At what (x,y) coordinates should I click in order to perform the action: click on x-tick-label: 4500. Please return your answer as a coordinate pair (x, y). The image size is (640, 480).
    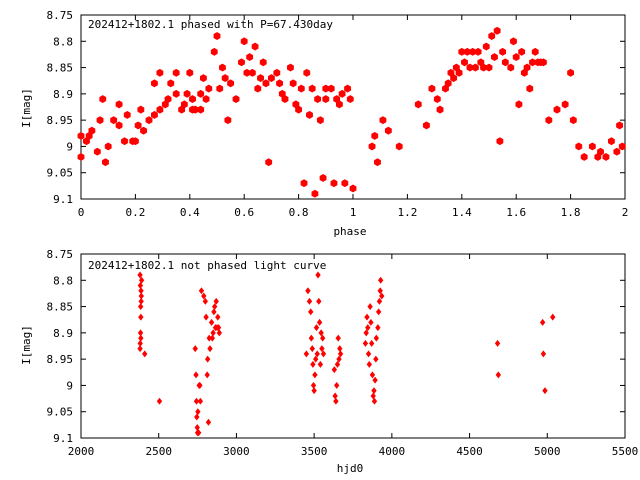
    Looking at the image, I should click on (469, 451).